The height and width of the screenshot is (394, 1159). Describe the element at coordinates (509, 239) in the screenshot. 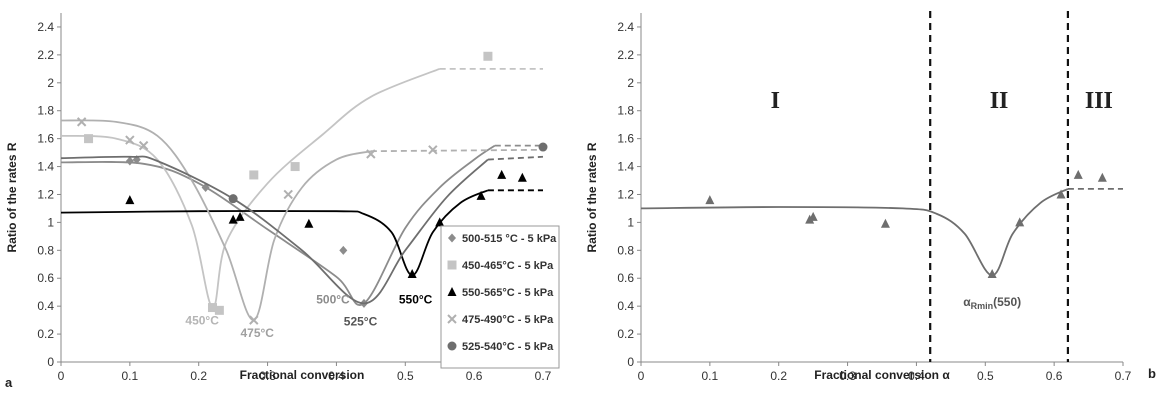

I see `legend-entry: 500-515 °C - 5 kPa` at that location.